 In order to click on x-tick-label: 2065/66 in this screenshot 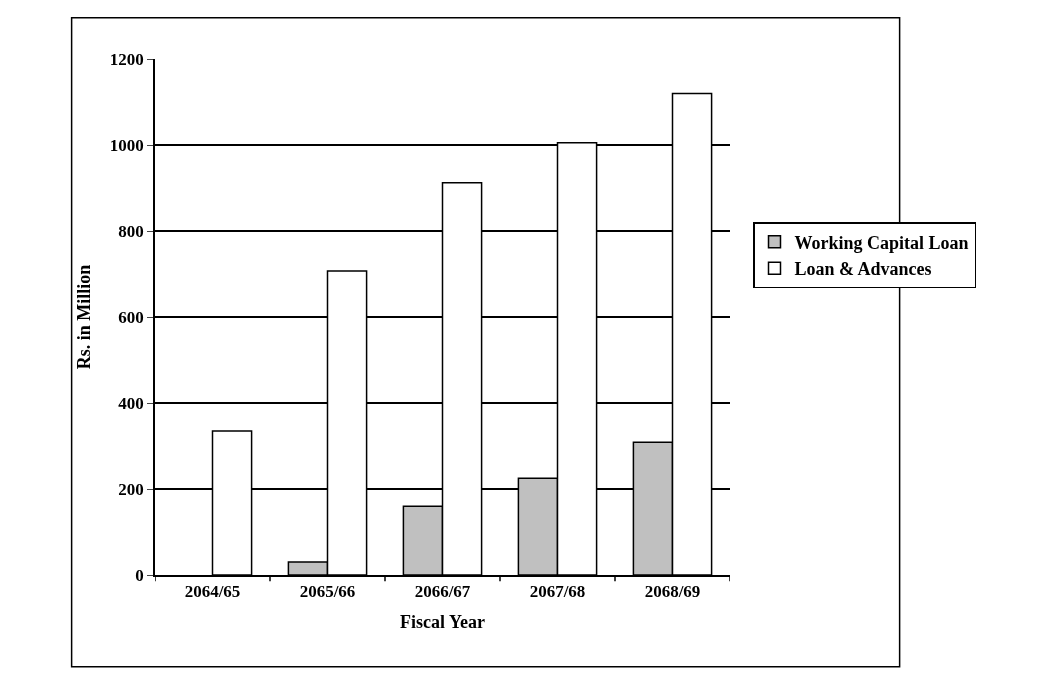, I will do `click(327, 592)`.